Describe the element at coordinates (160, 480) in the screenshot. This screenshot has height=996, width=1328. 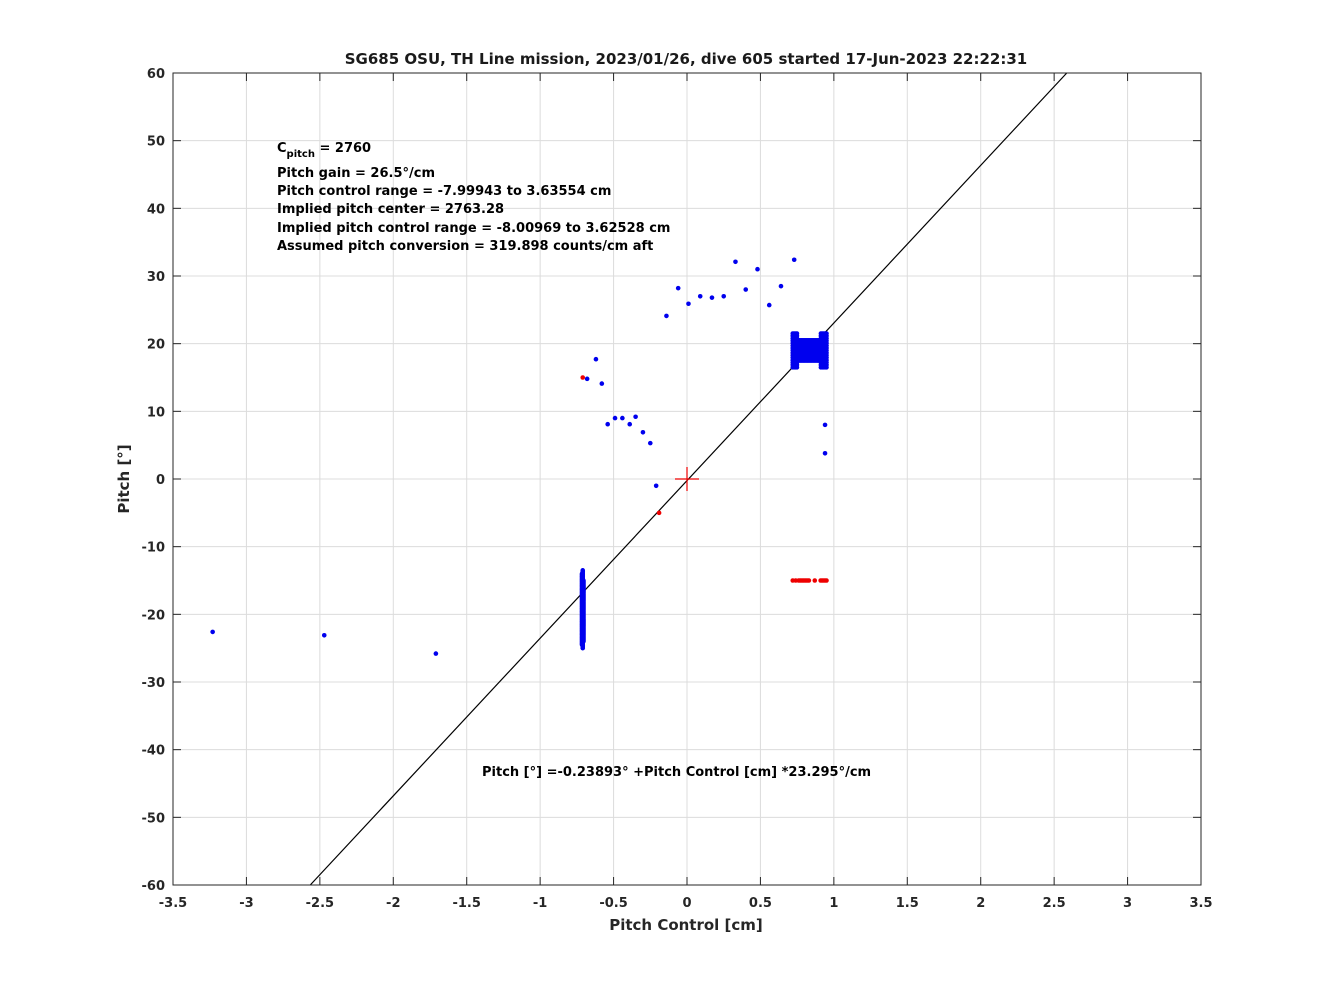
I see `y-tick-label: 0` at that location.